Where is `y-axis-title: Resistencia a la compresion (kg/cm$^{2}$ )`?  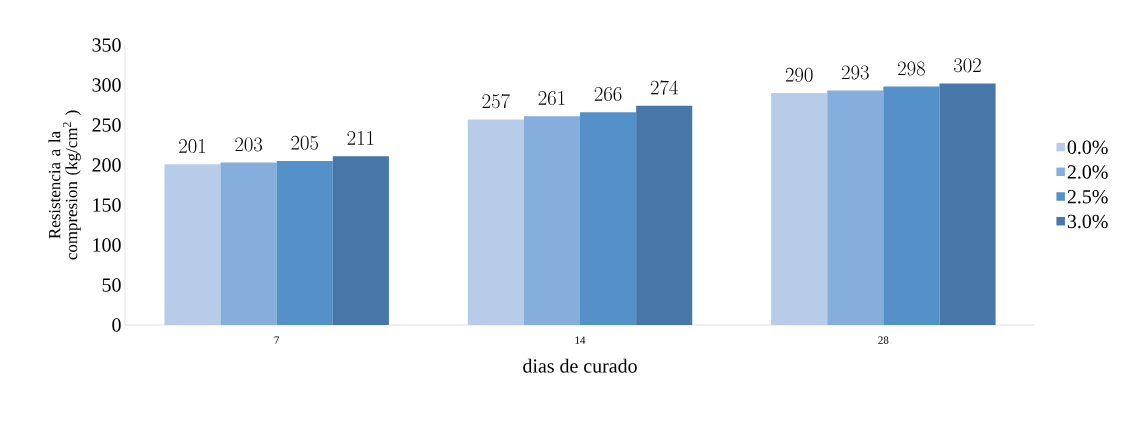
y-axis-title: Resistencia a la compresion (kg/cm$^{2}$ ) is located at coordinates (64, 185).